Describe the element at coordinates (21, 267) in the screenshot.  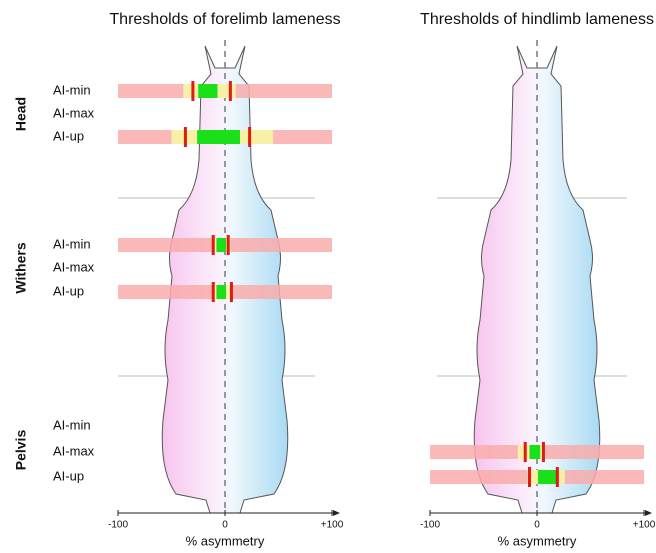
I see `group-label: Withers` at that location.